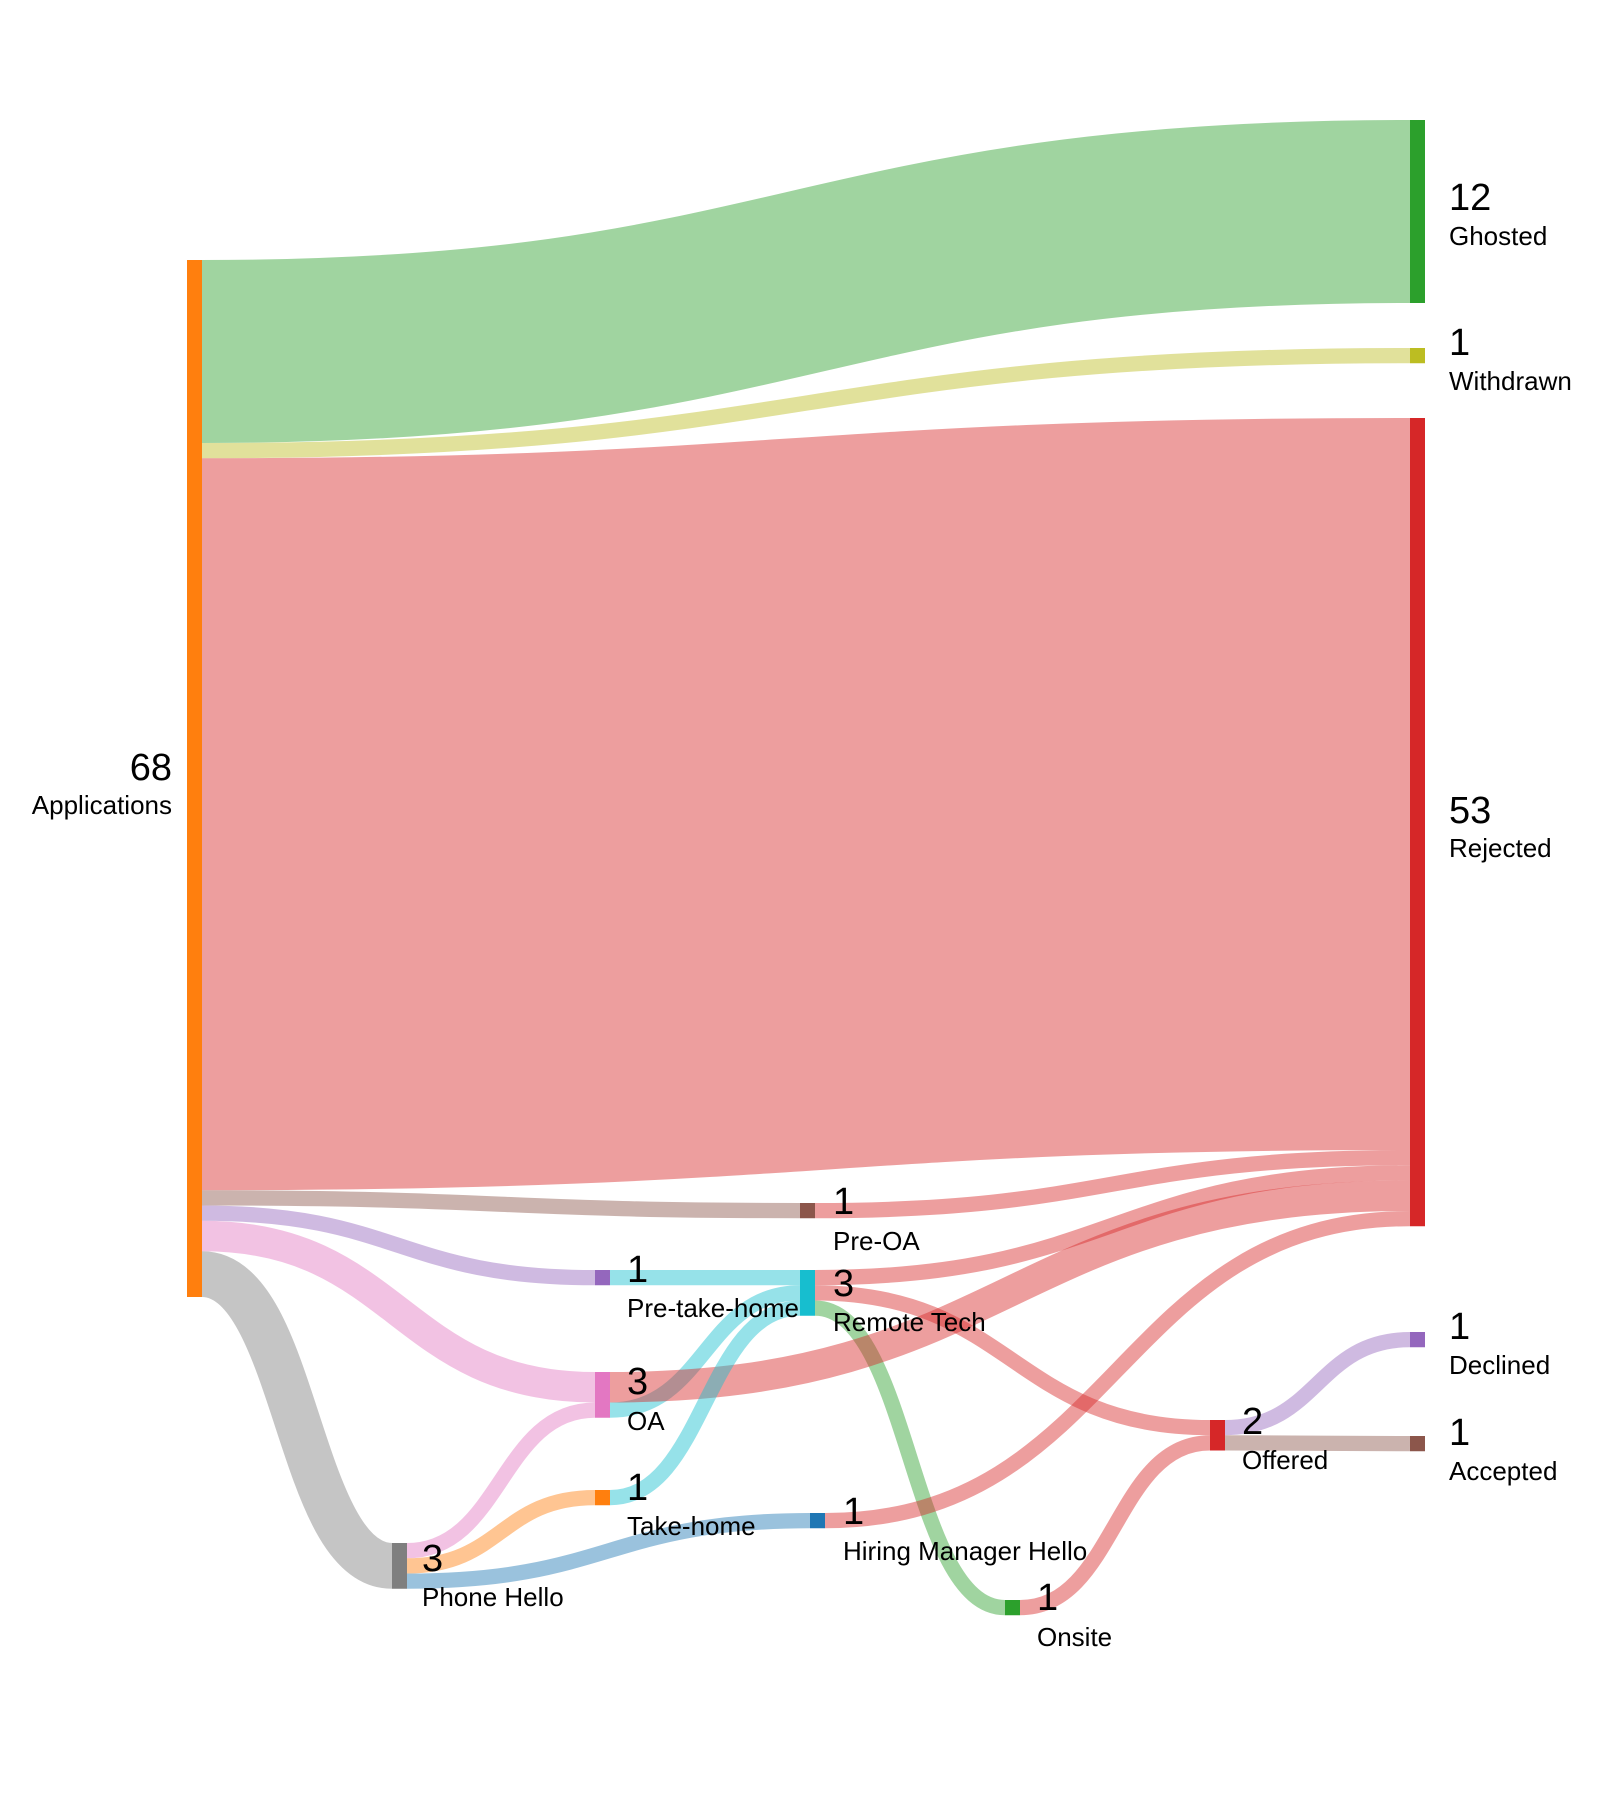  What do you see at coordinates (807, 1211) in the screenshot?
I see `node-bar-pre-oa` at bounding box center [807, 1211].